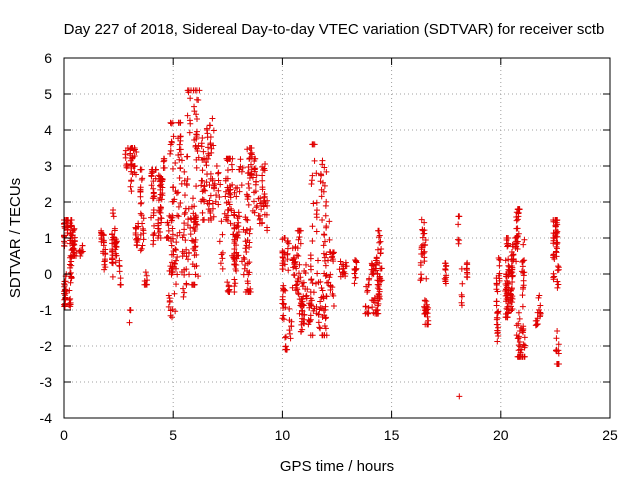 This screenshot has width=640, height=480. What do you see at coordinates (501, 435) in the screenshot?
I see `x-tick-label: 20` at bounding box center [501, 435].